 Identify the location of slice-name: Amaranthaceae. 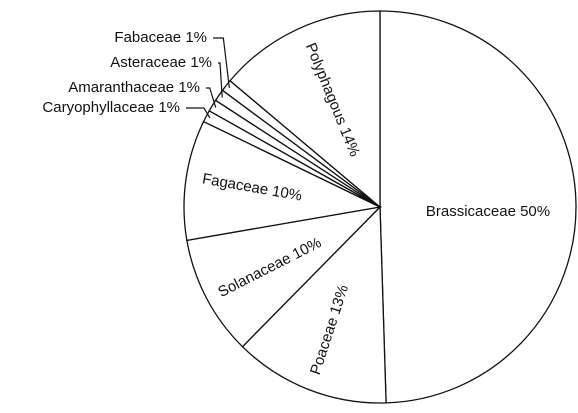
(121, 87).